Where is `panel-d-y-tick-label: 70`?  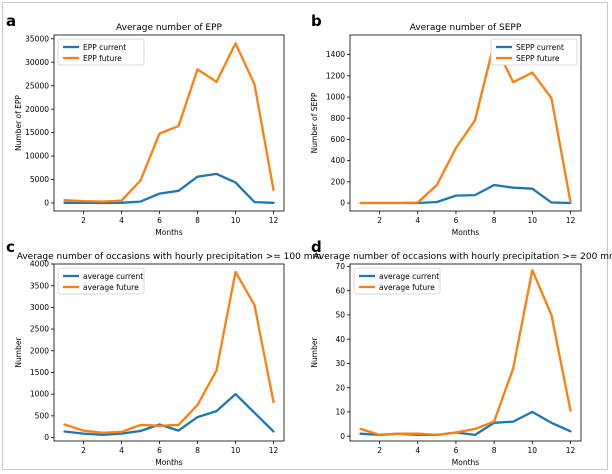 panel-d-y-tick-label: 70 is located at coordinates (340, 266).